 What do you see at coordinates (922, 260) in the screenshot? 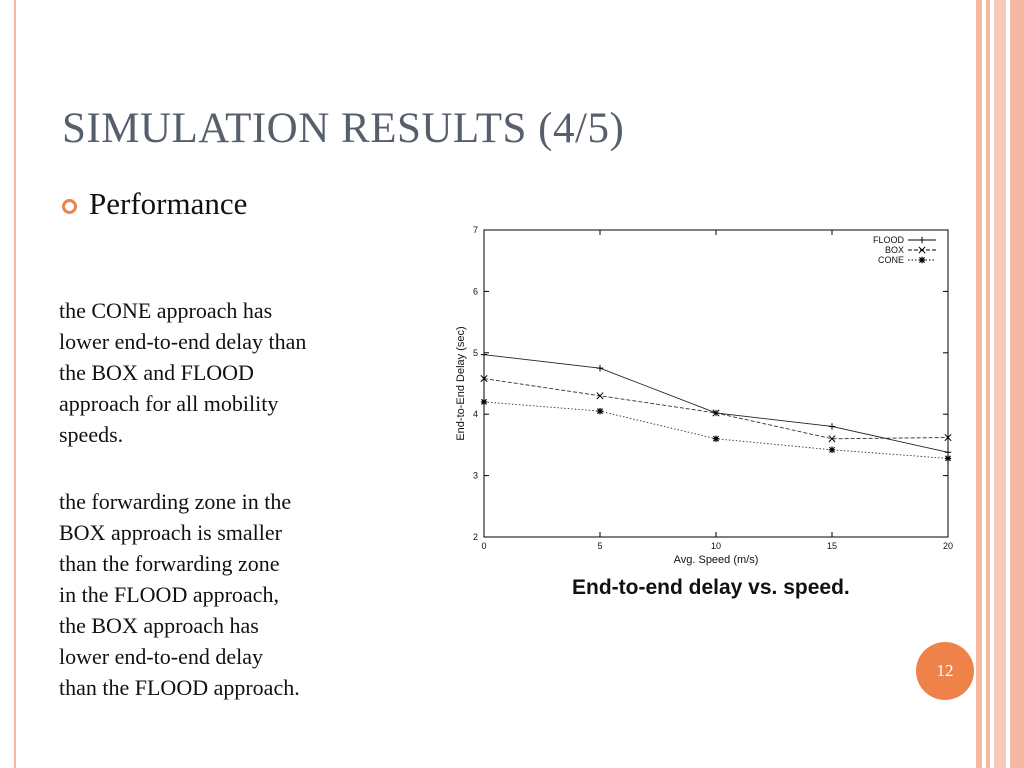
I see `legend-marker-cone` at bounding box center [922, 260].